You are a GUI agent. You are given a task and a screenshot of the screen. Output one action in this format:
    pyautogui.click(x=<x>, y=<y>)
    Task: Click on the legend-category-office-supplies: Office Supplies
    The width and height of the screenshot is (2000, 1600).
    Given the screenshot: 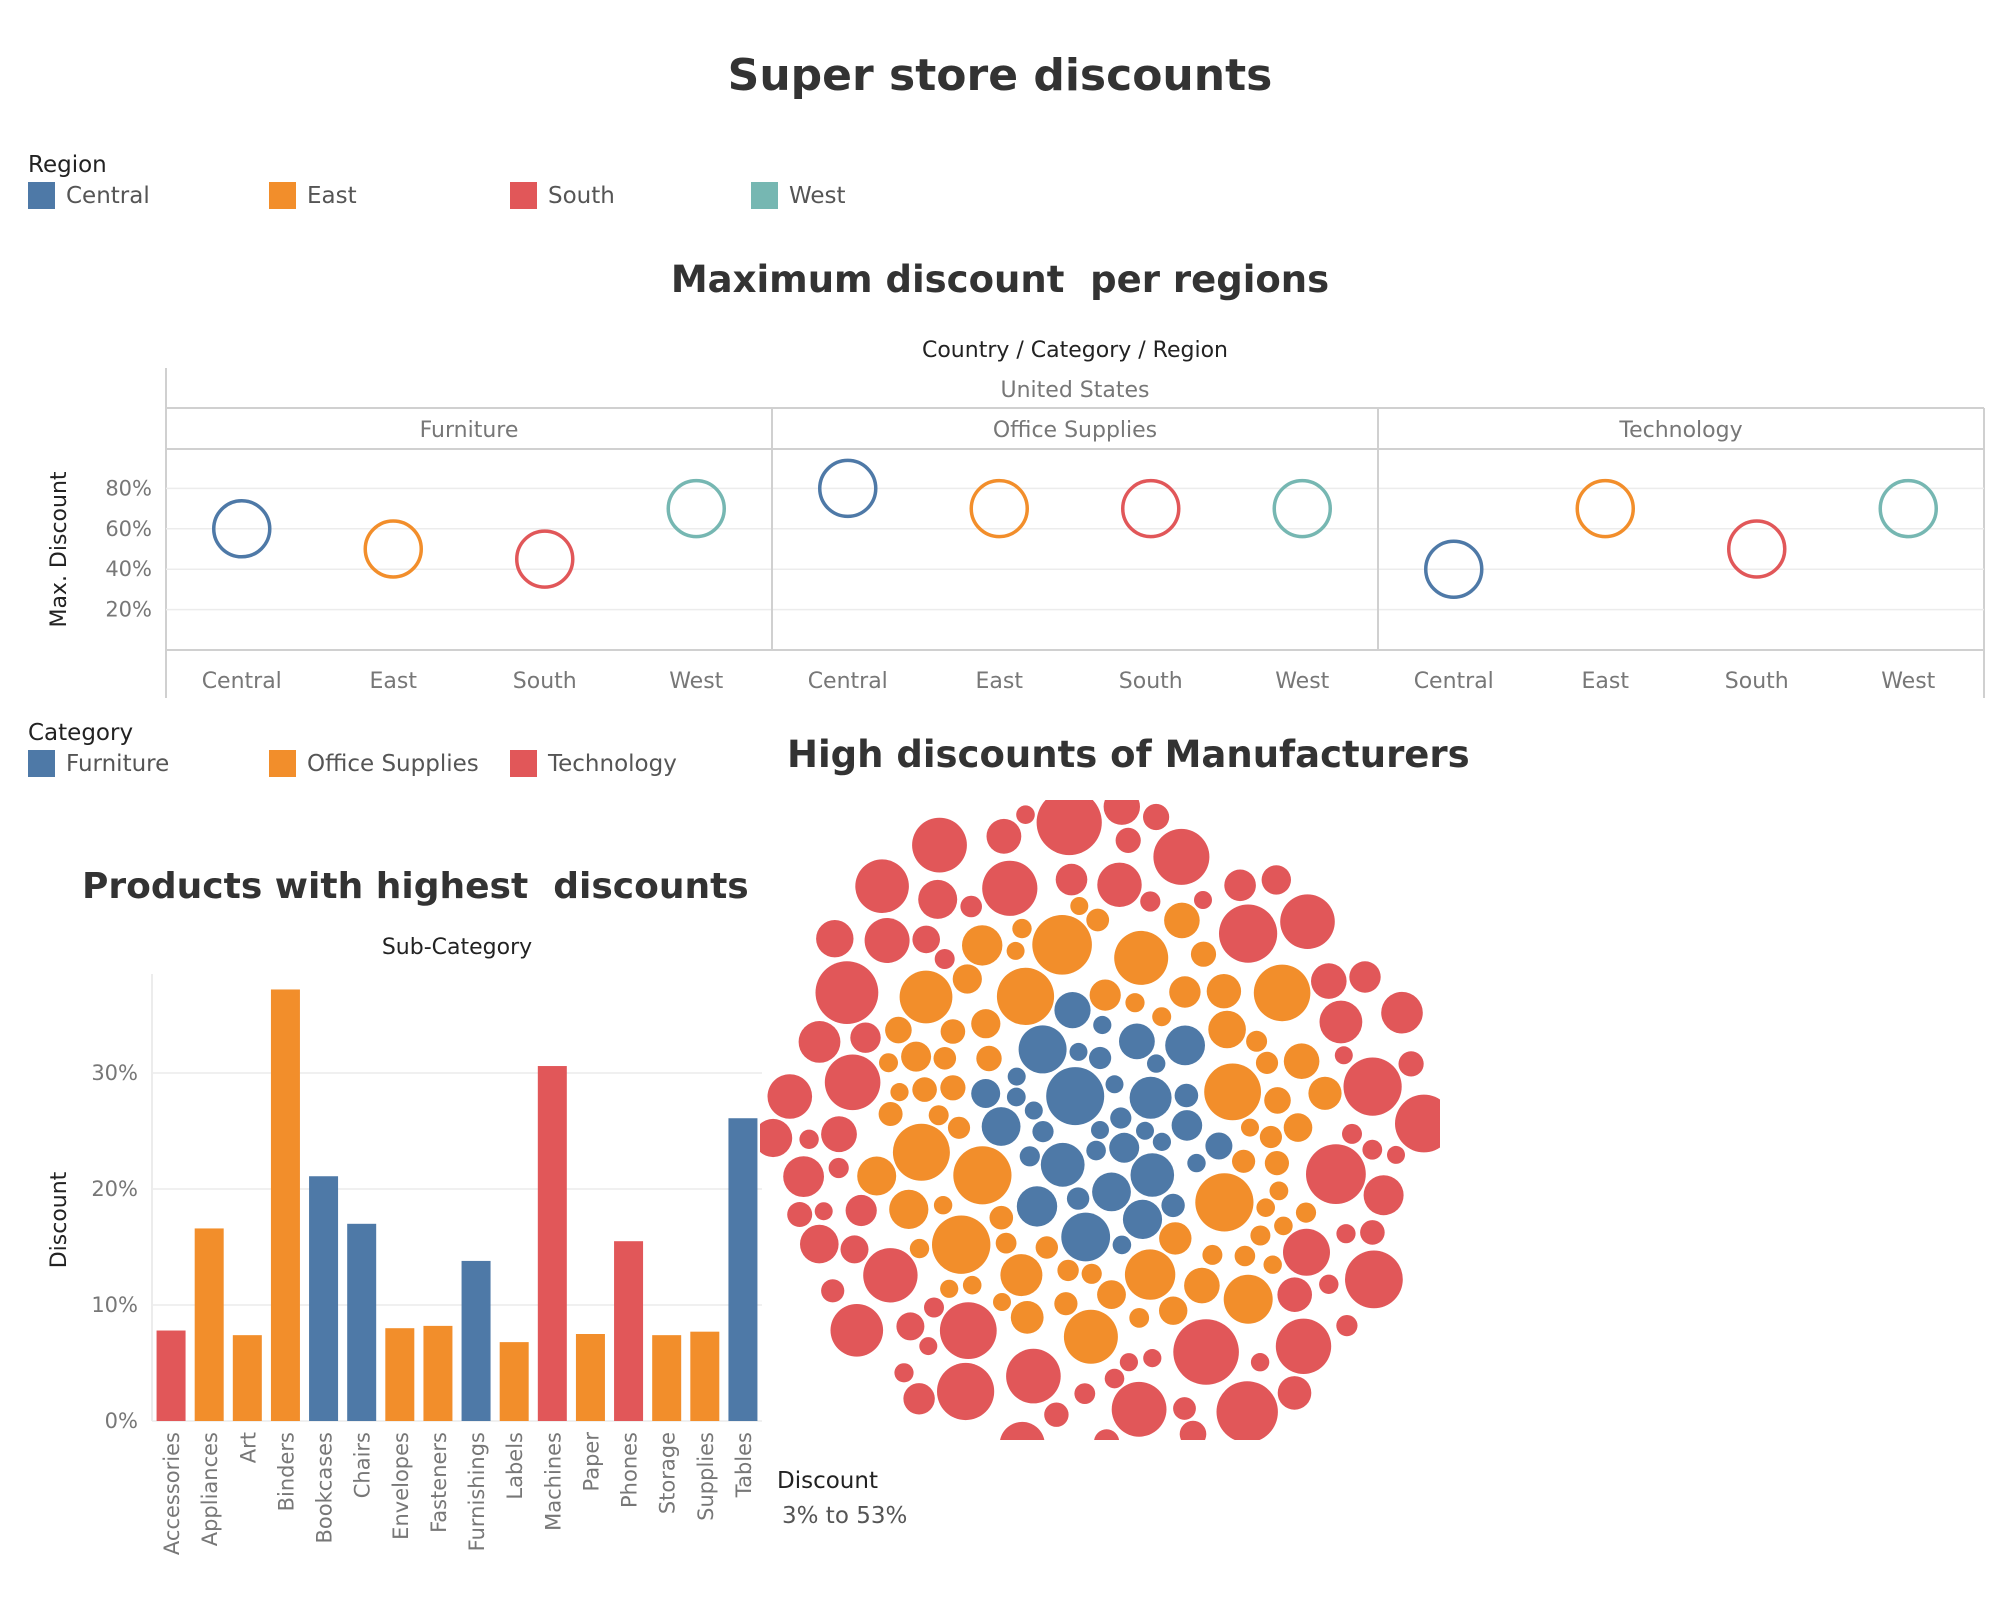 What is the action you would take?
    pyautogui.click(x=374, y=763)
    